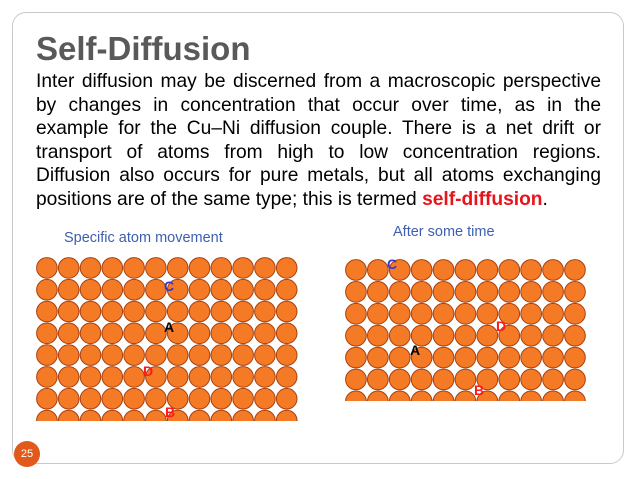 The height and width of the screenshot is (479, 638). What do you see at coordinates (545, 199) in the screenshot?
I see `body-end-text: .` at bounding box center [545, 199].